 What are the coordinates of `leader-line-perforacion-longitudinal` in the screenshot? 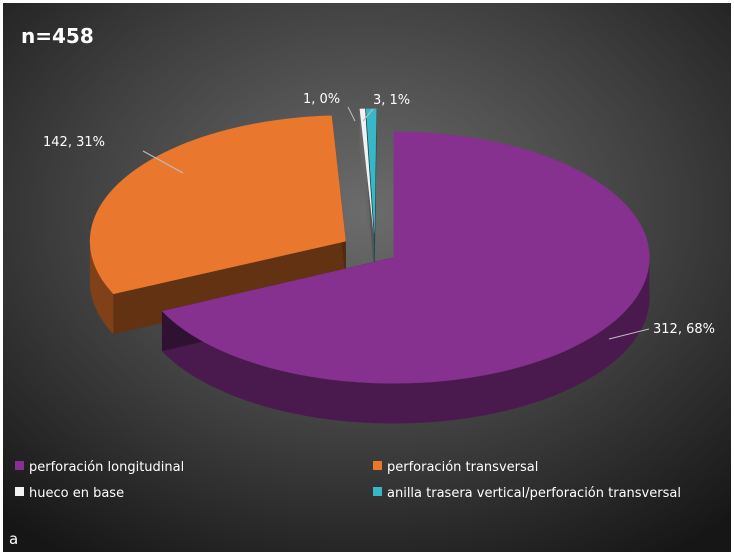 It's located at (629, 334).